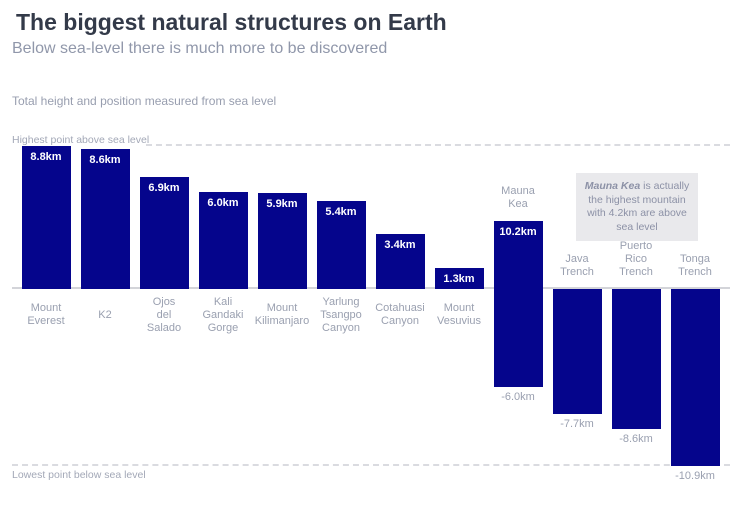 The image size is (750, 512). What do you see at coordinates (223, 240) in the screenshot?
I see `bar-kali-gandaki-gorge: 6.0km` at bounding box center [223, 240].